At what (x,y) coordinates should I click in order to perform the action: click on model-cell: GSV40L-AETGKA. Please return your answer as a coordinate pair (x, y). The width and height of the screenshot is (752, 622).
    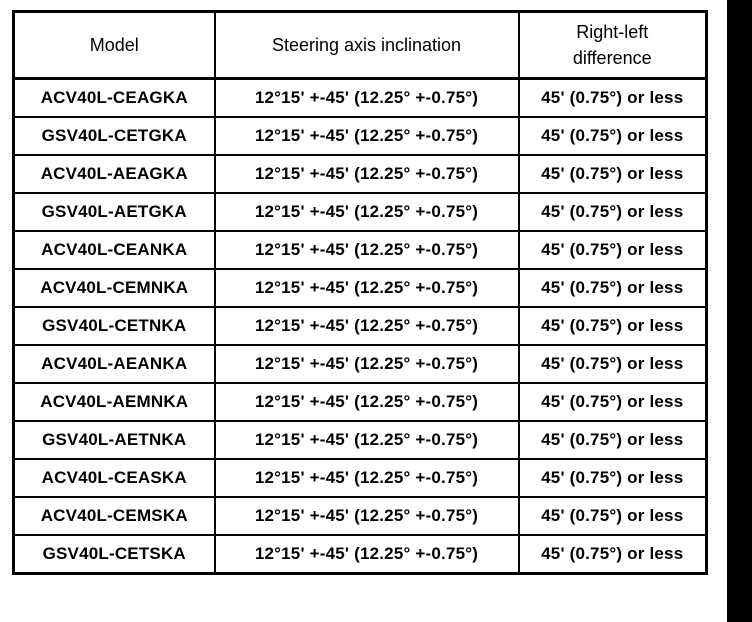
    Looking at the image, I should click on (114, 212).